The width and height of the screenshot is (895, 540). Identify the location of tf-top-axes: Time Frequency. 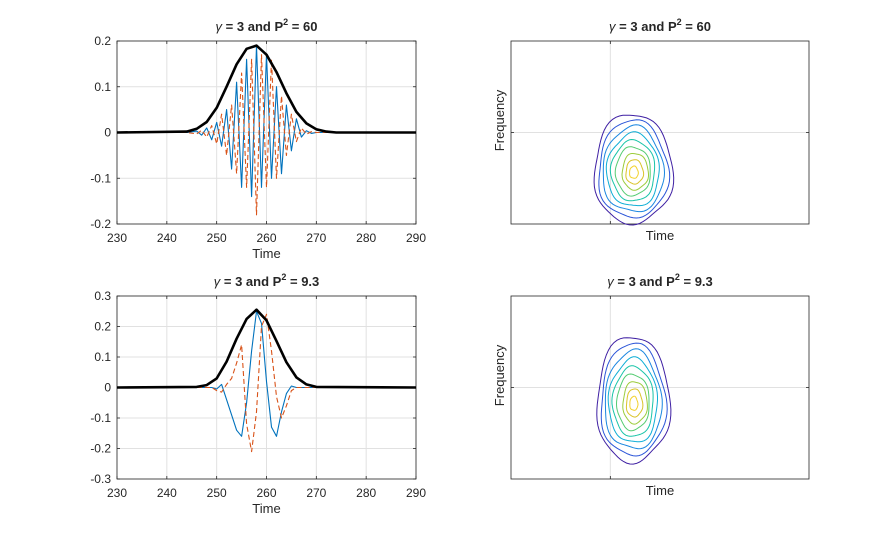
(651, 141).